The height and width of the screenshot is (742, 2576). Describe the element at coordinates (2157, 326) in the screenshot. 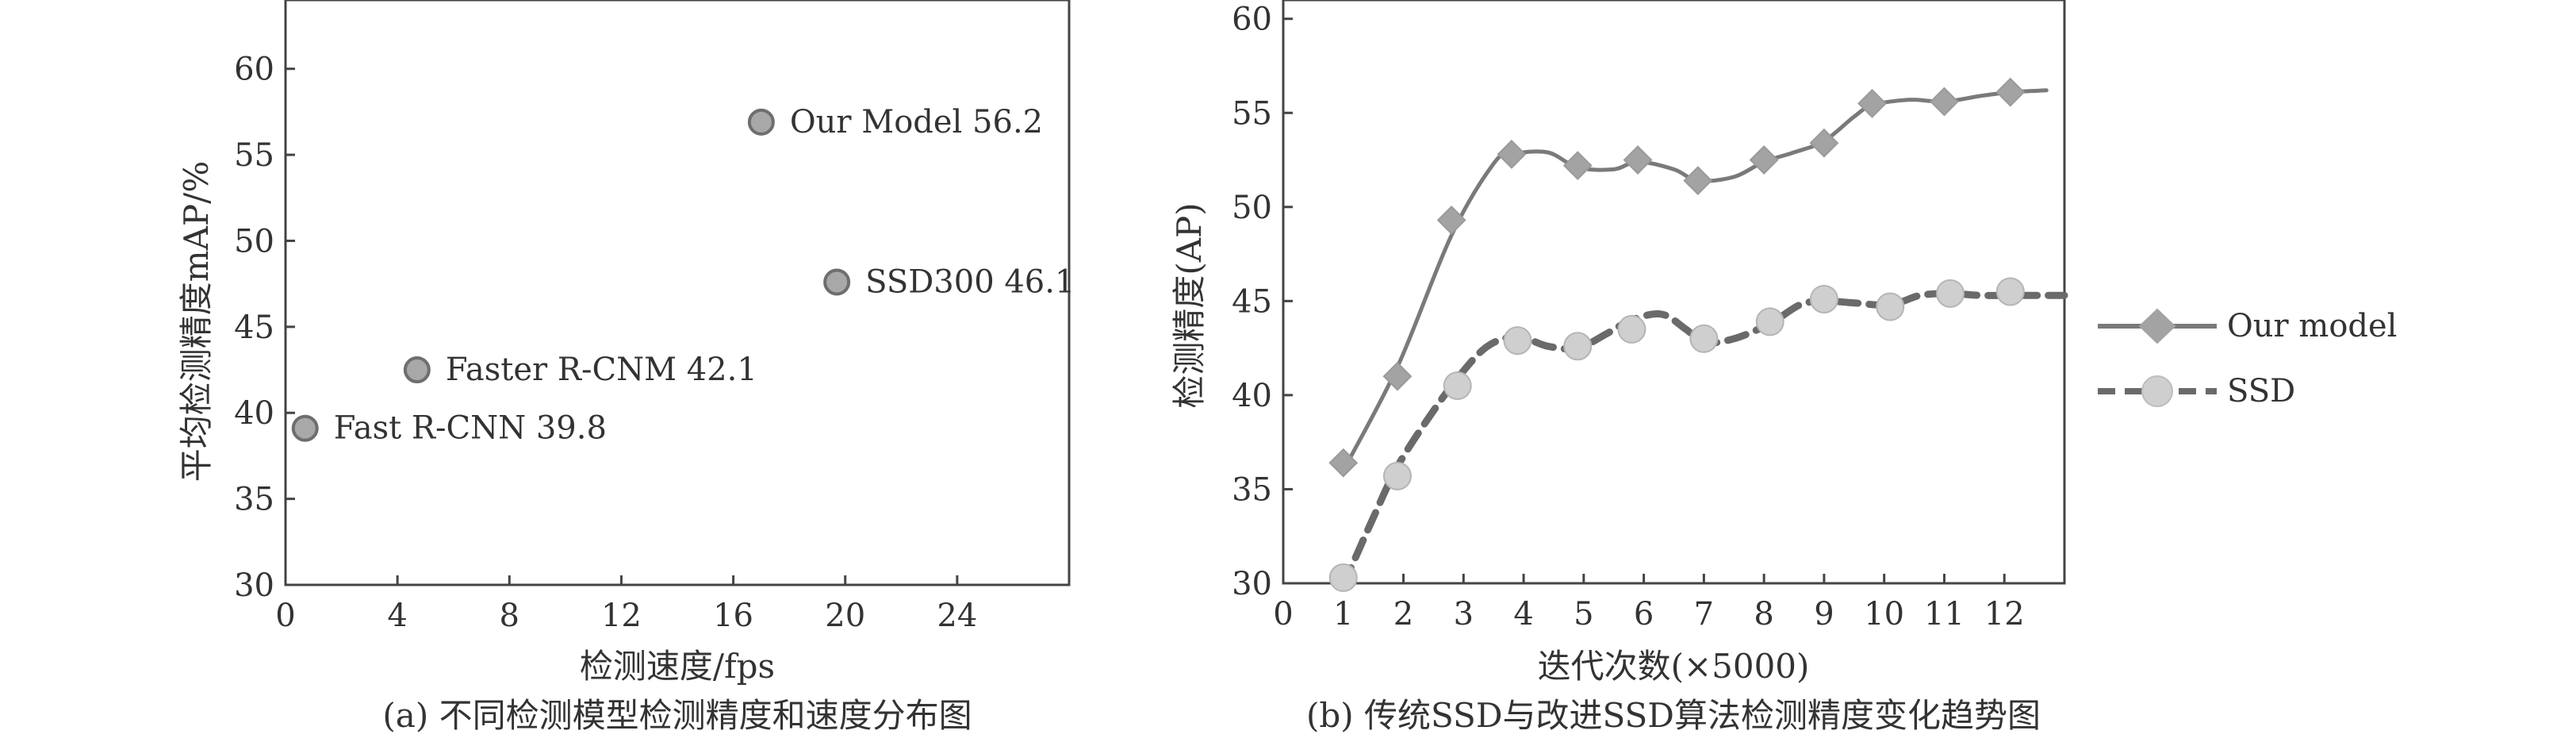

I see `legend-marker-our-model` at that location.